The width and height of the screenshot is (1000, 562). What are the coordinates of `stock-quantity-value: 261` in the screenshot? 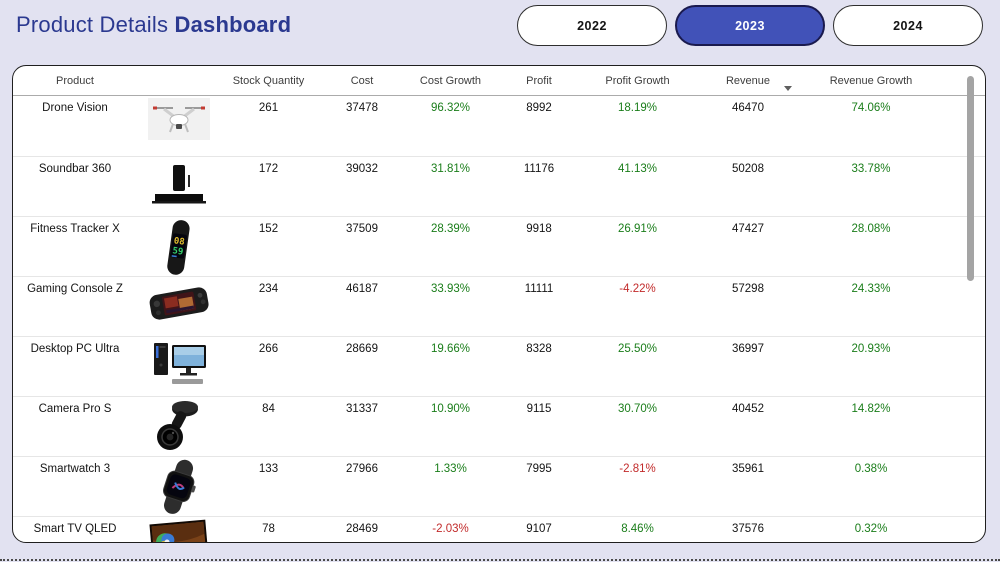 It's located at (268, 108).